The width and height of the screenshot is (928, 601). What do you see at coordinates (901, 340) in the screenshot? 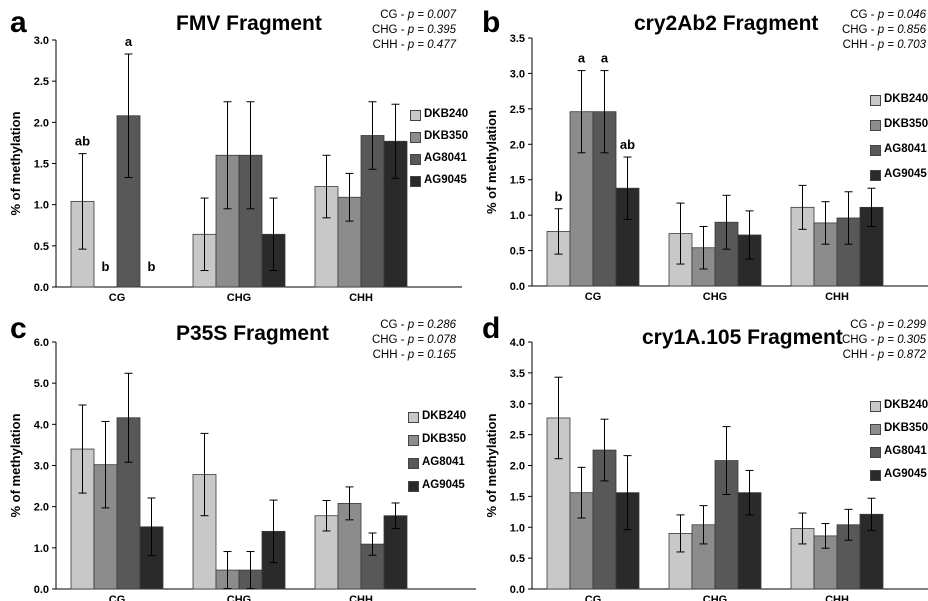
I see `p-value: p = 0.305` at bounding box center [901, 340].